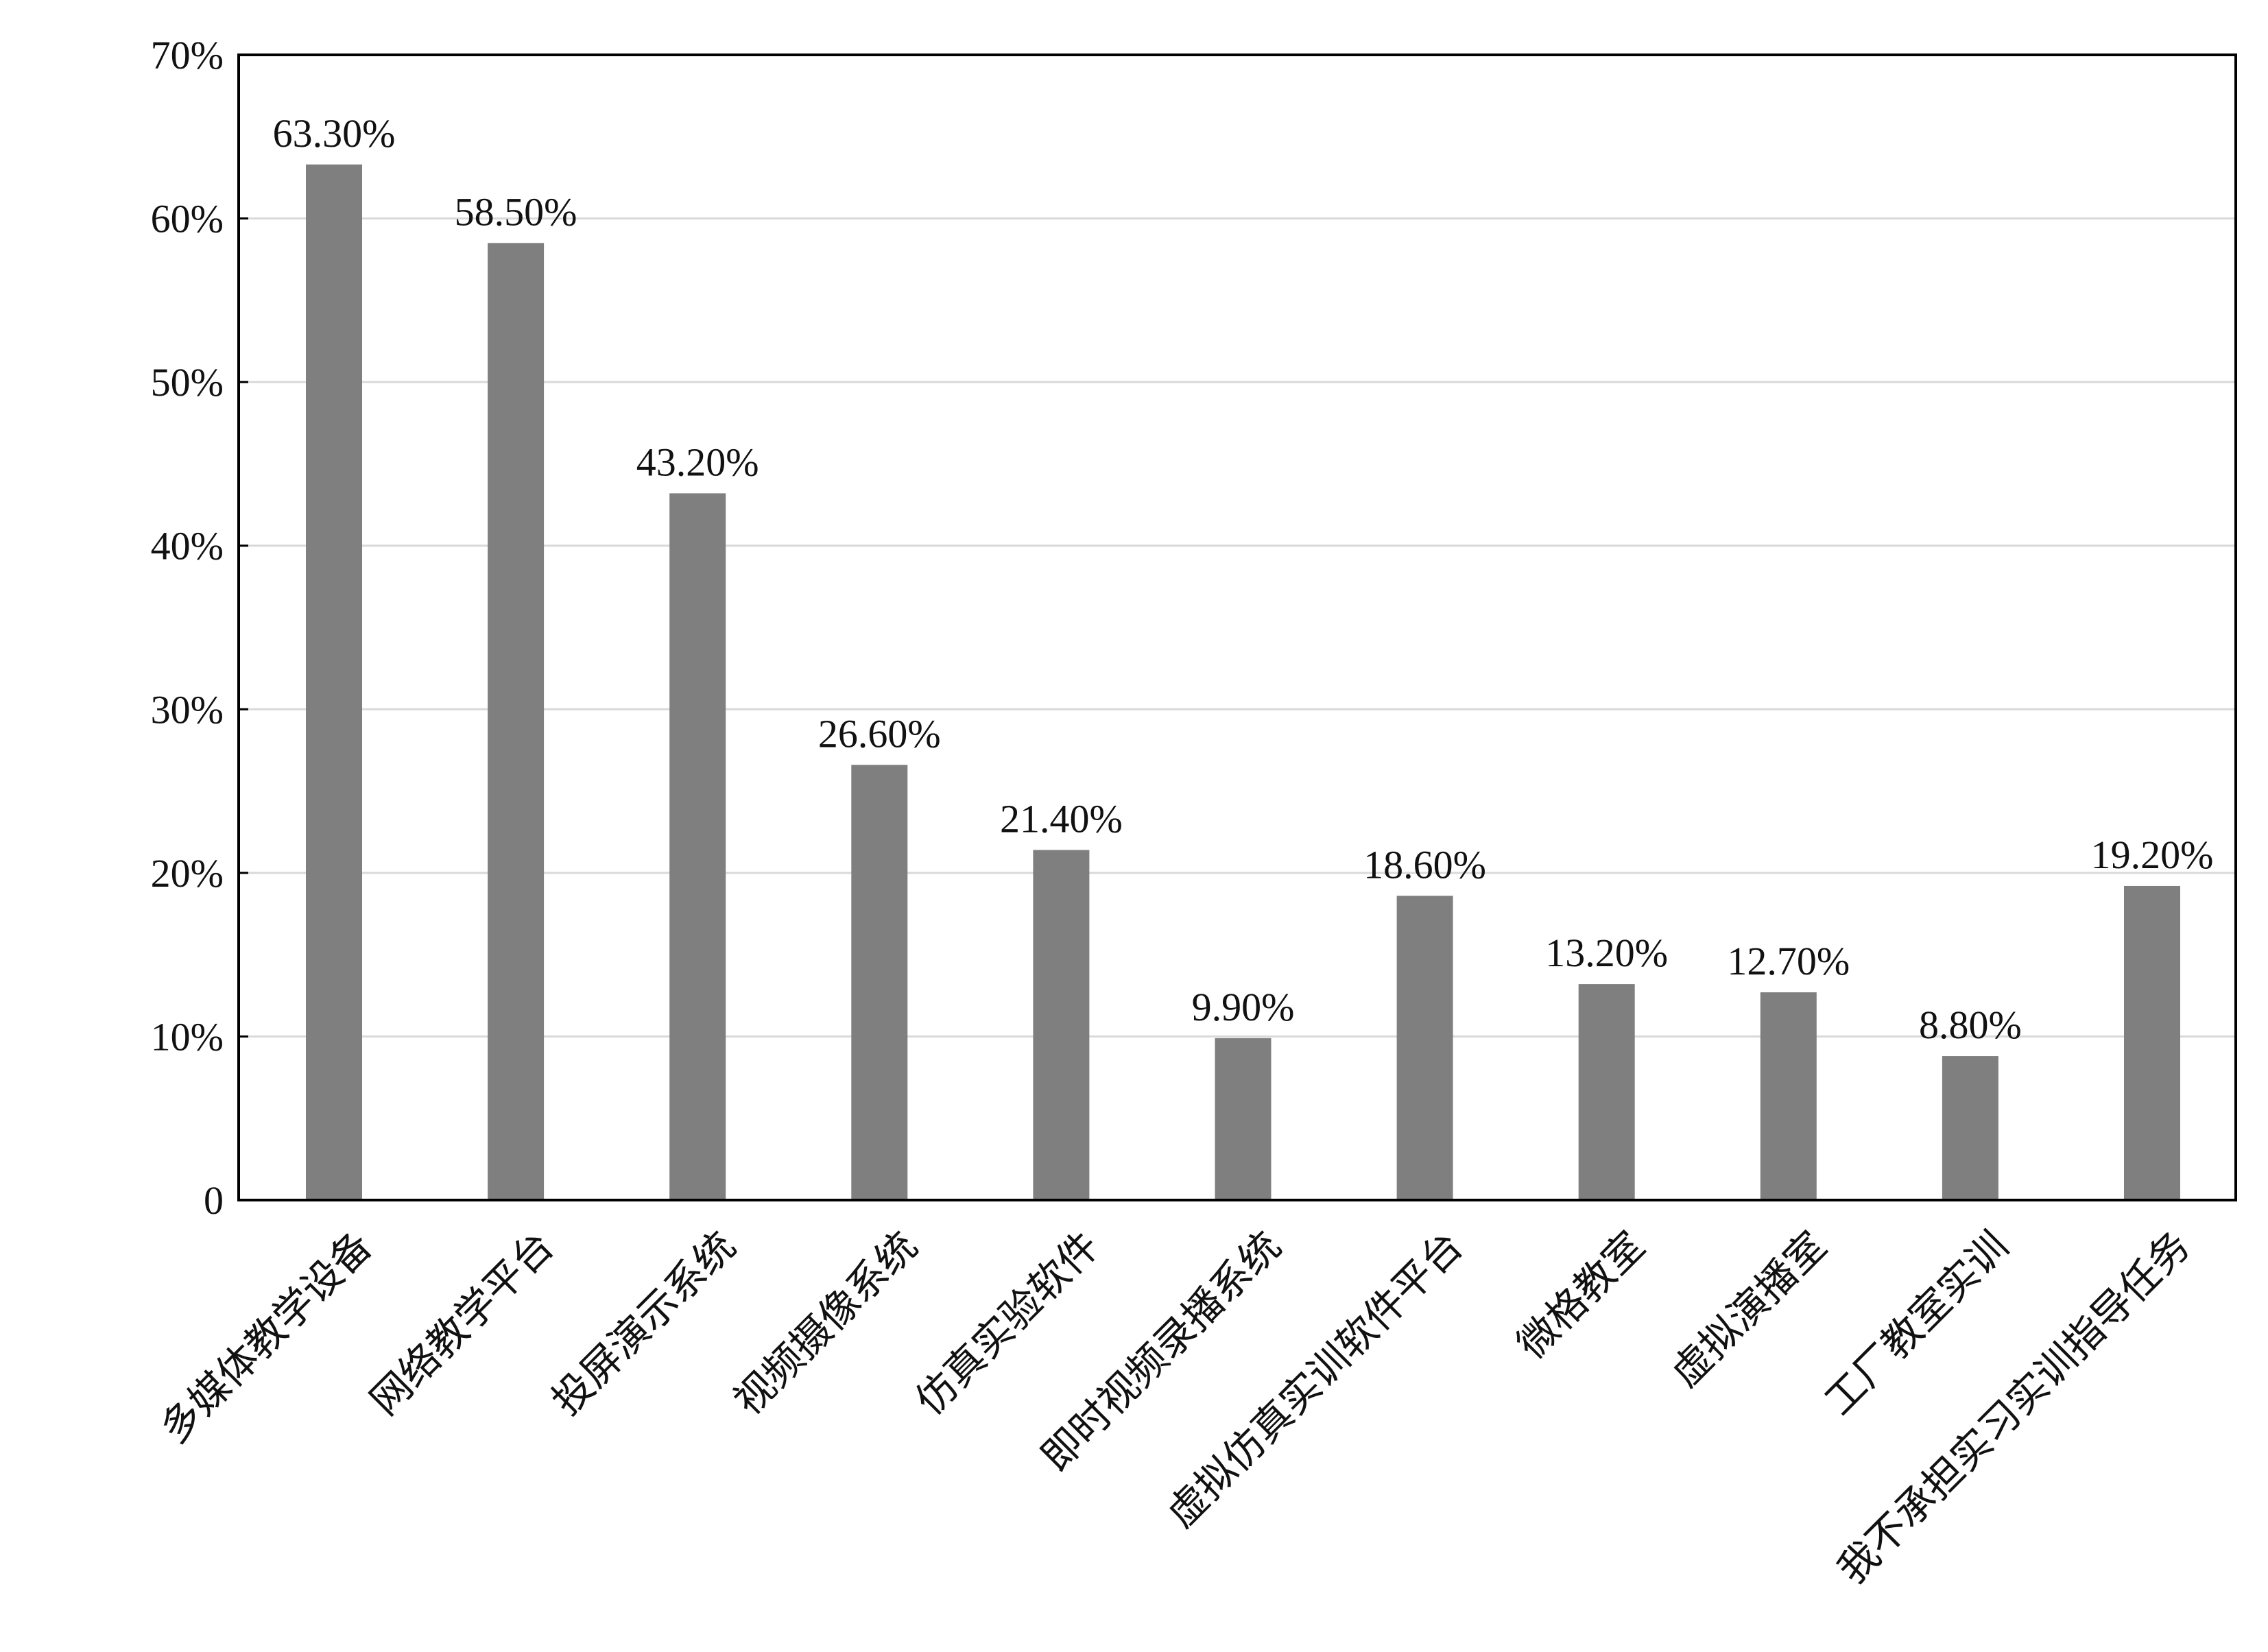 The height and width of the screenshot is (1652, 2268). What do you see at coordinates (1424, 864) in the screenshot?
I see `data-label: 18.60%` at bounding box center [1424, 864].